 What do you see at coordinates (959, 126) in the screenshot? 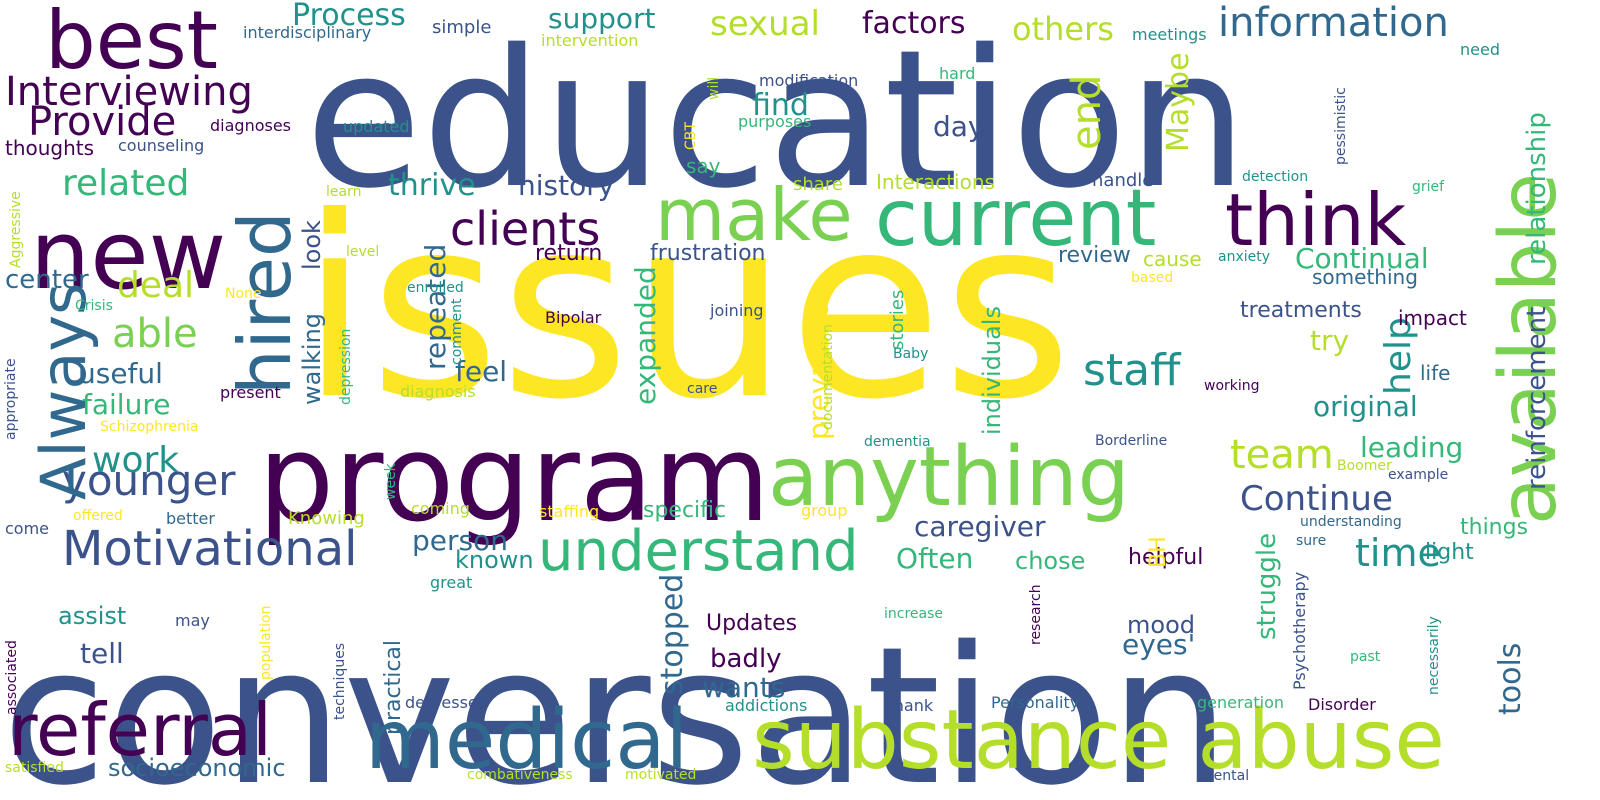
I see `cloud-word: day` at bounding box center [959, 126].